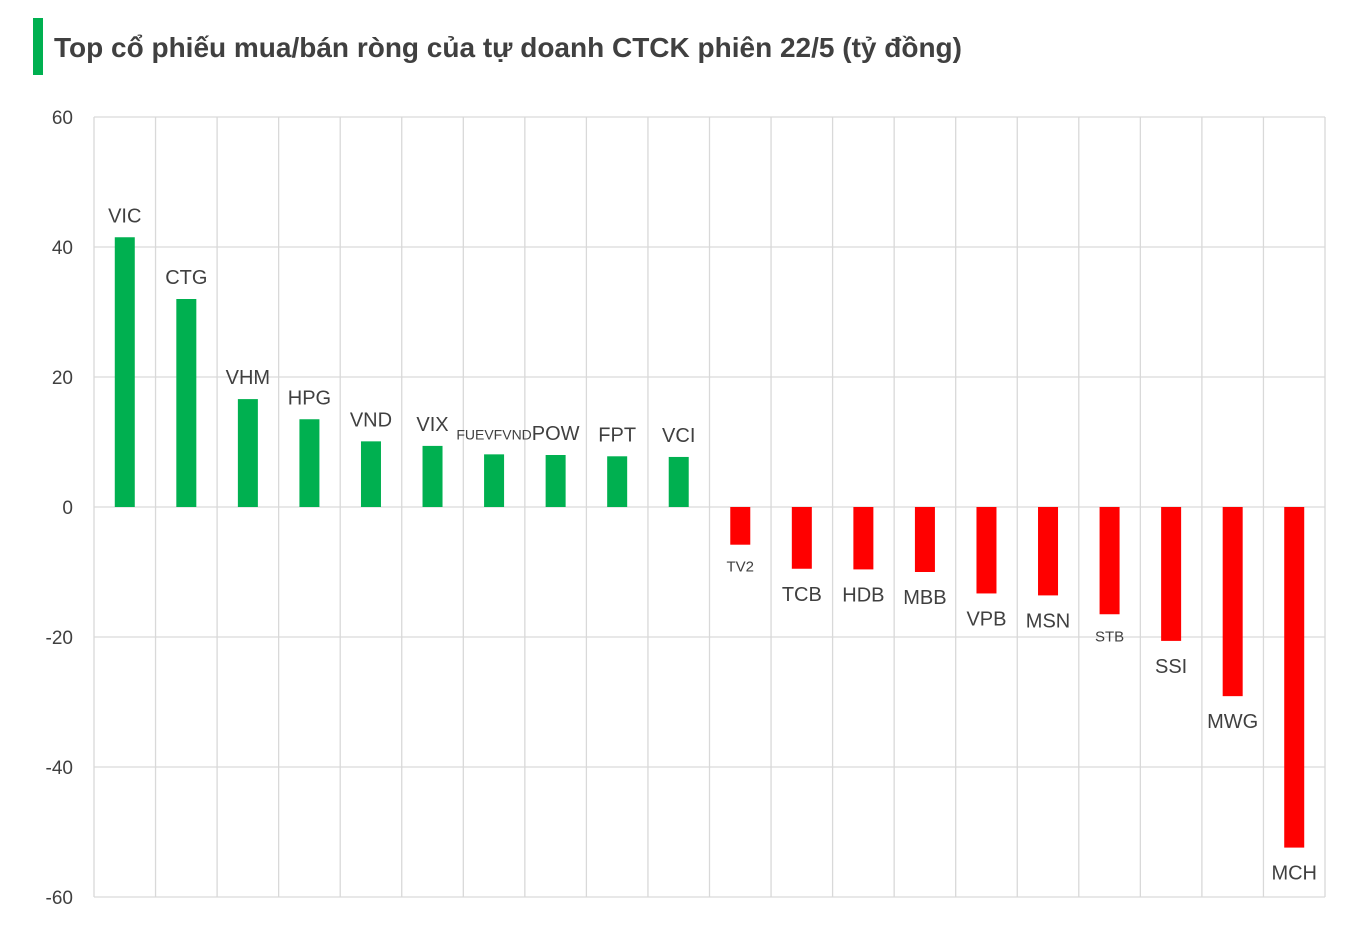 The width and height of the screenshot is (1346, 928). I want to click on bar-label: TV2, so click(741, 567).